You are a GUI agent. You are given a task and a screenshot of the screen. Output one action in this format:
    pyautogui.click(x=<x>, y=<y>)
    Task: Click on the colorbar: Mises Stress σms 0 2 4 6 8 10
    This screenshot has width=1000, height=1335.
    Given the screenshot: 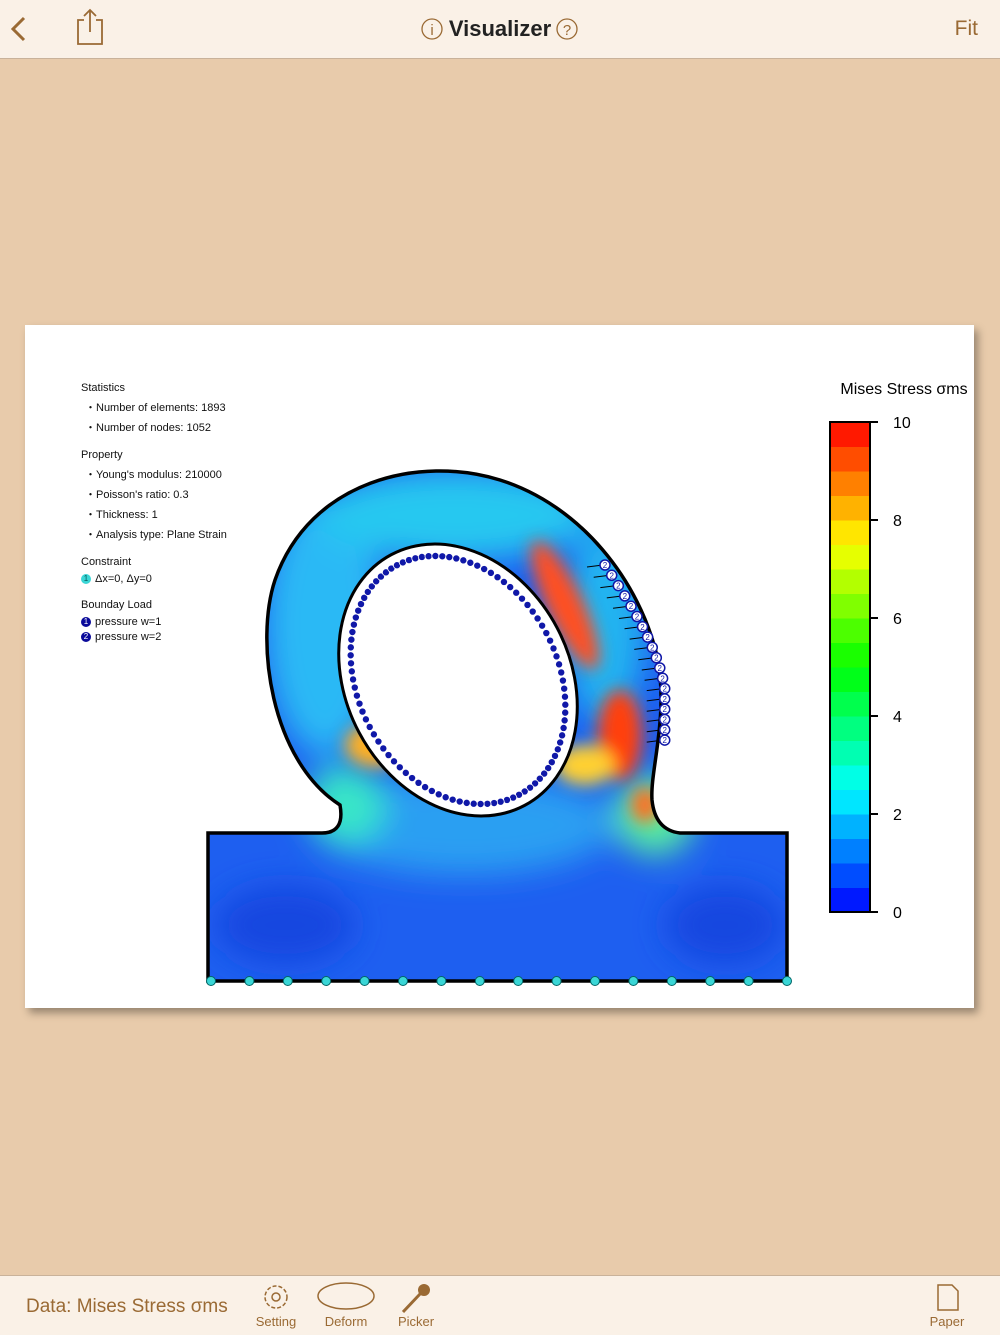 What is the action you would take?
    pyautogui.click(x=898, y=651)
    